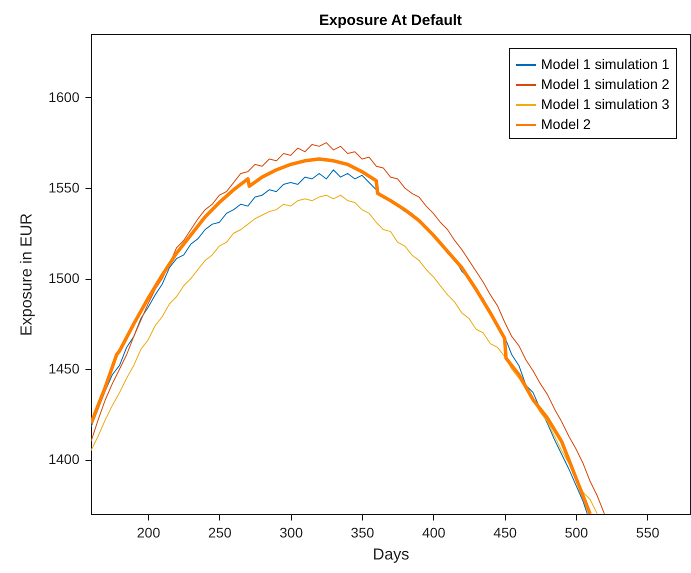 The image size is (691, 573). I want to click on legend-label: Model 1 simulation 3, so click(605, 104).